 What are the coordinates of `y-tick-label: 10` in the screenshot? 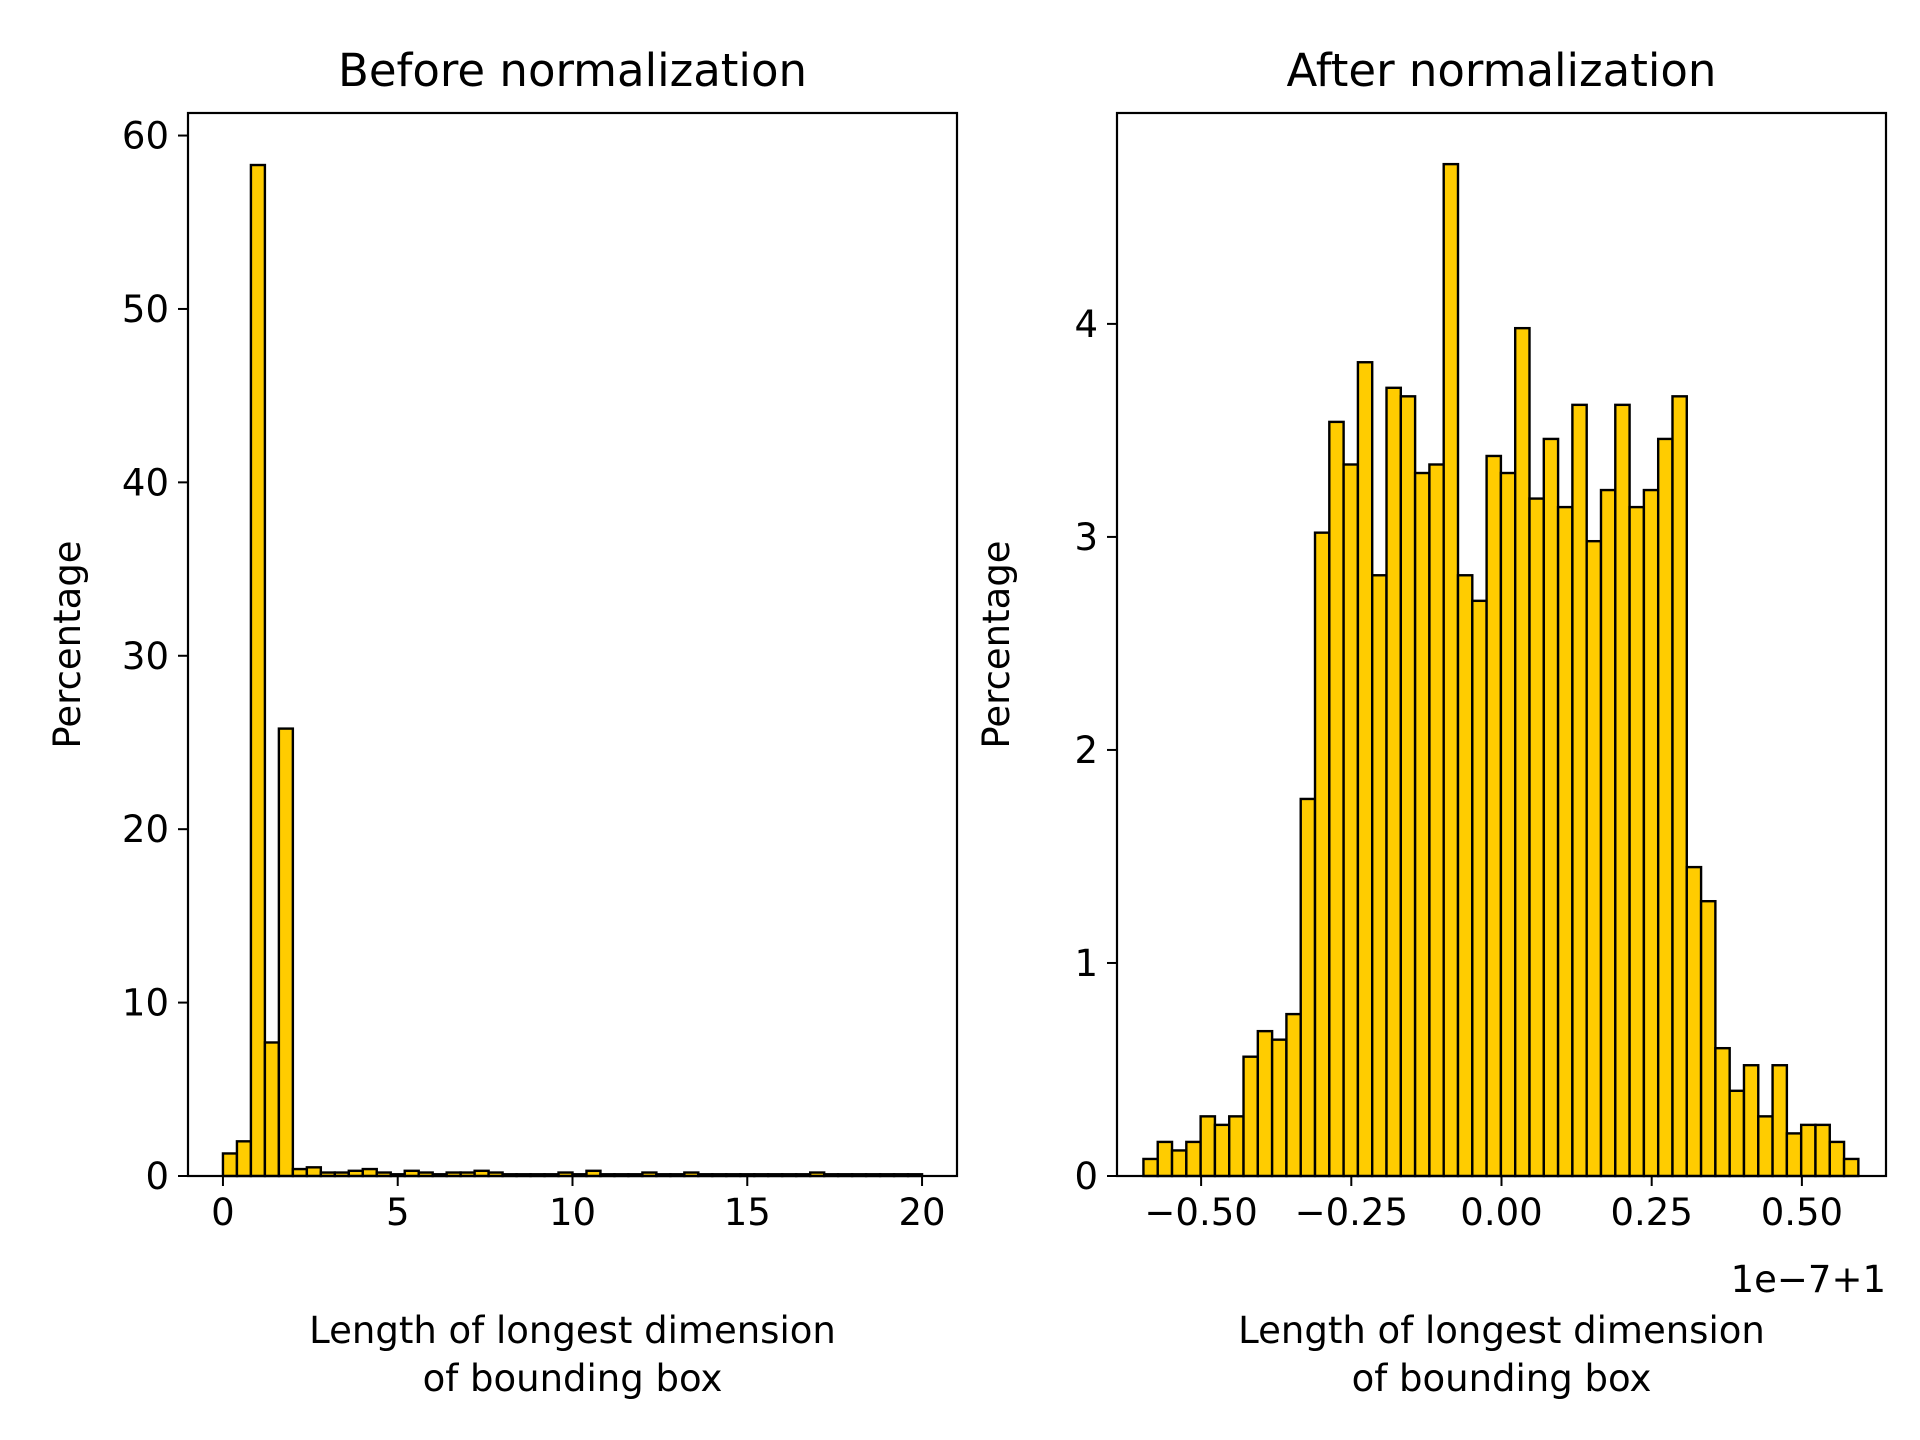 It's located at (145, 1003).